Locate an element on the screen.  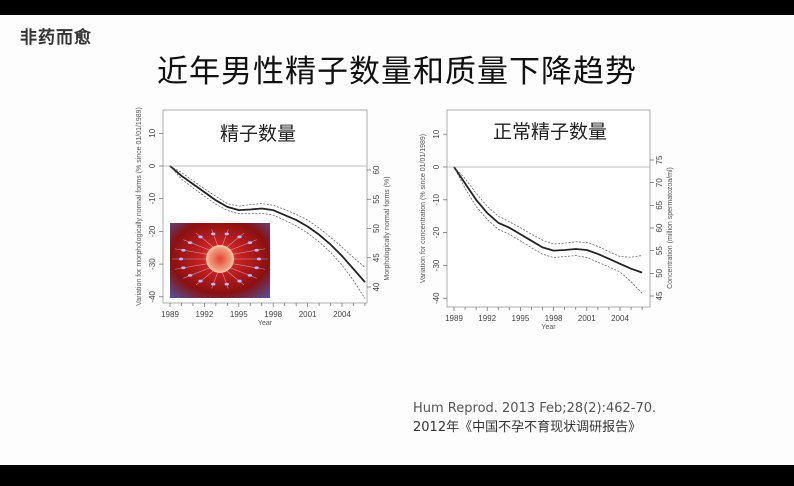
reference-journal: Hum Reprod. 2013 Feb;28(2):462-70. is located at coordinates (535, 408).